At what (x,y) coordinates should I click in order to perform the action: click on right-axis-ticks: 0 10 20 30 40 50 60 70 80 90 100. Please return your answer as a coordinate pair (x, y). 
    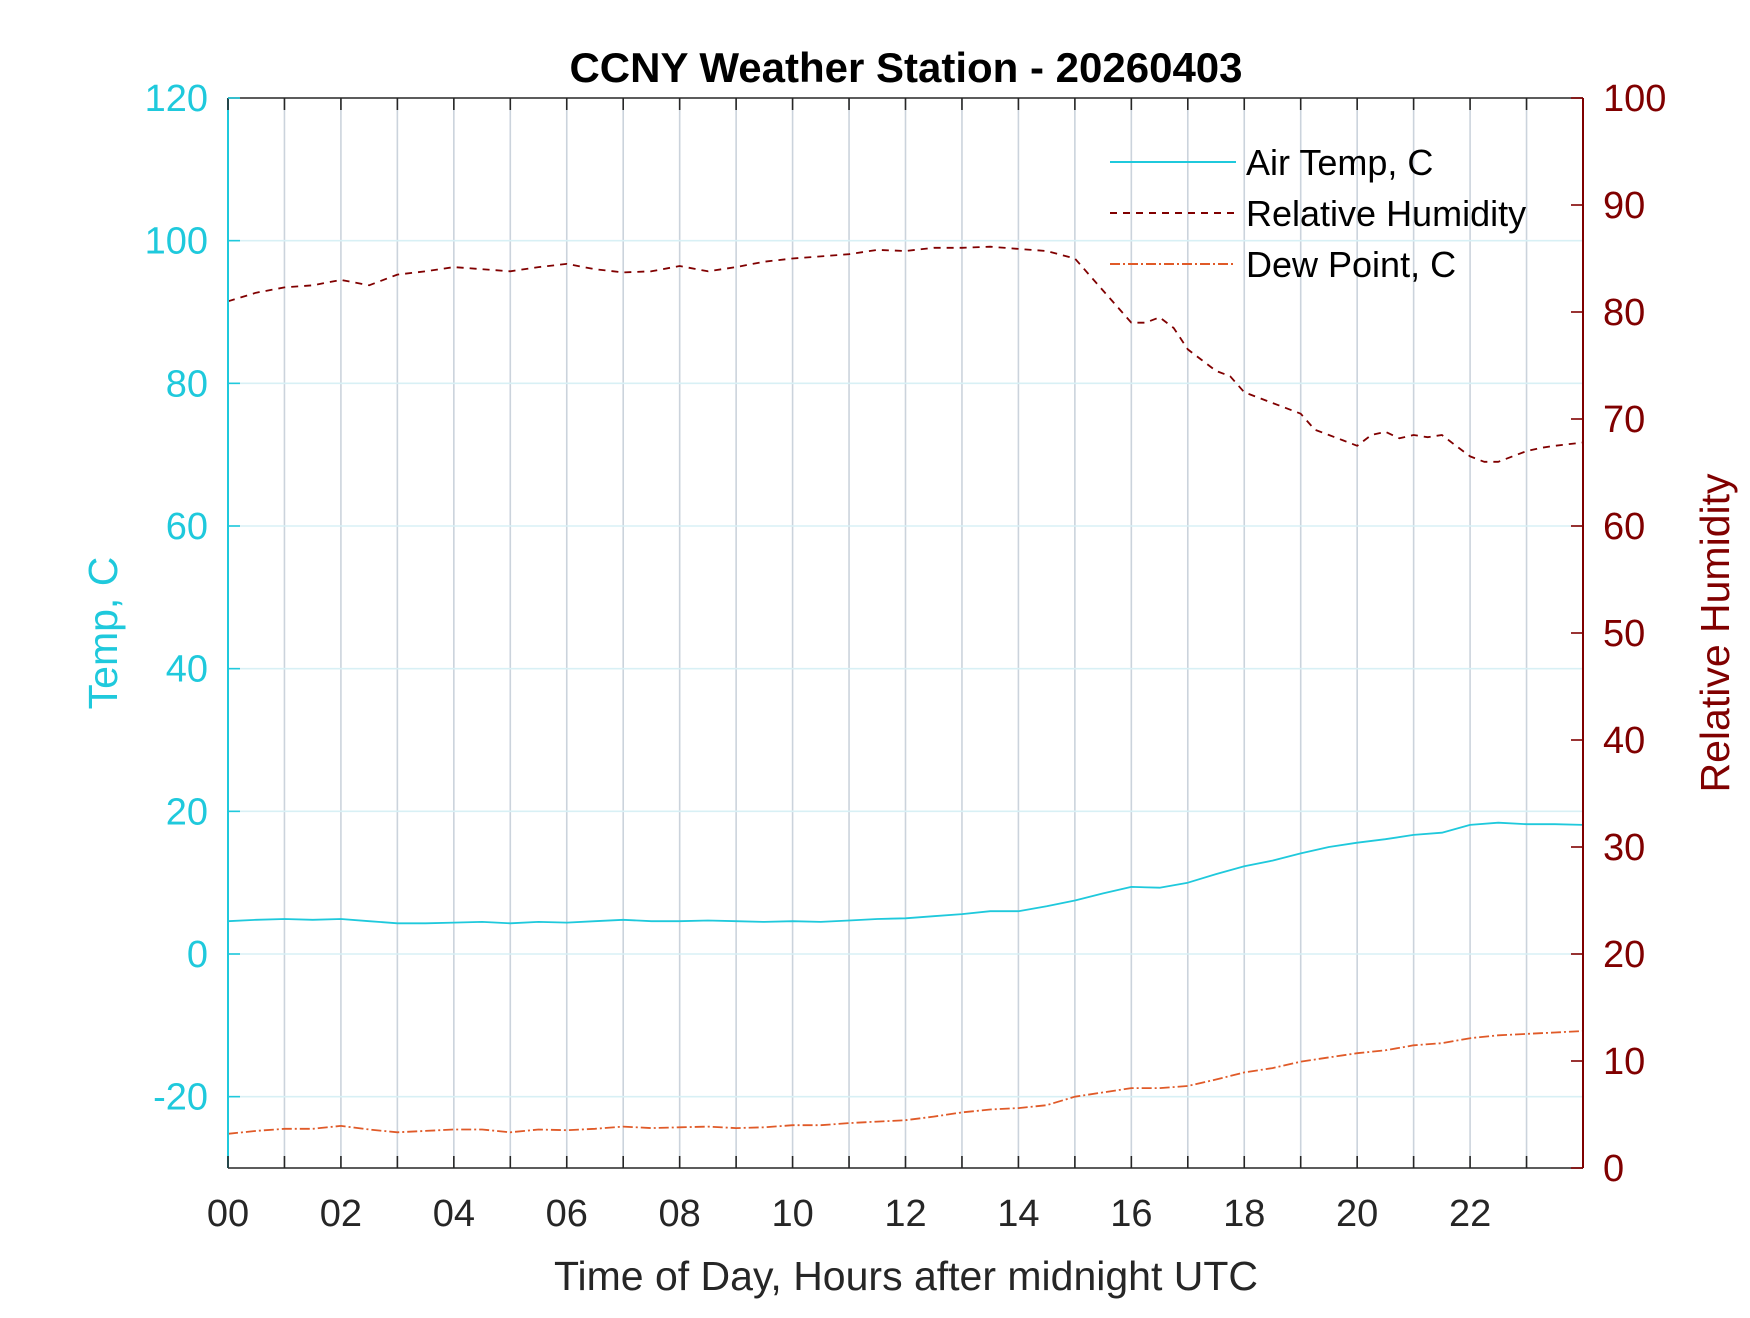
    Looking at the image, I should click on (1618, 634).